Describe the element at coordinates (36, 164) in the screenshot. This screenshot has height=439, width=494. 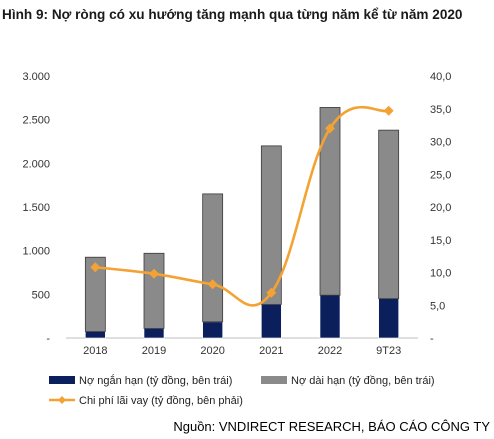
I see `left-axis-tick-label: 2.000` at that location.